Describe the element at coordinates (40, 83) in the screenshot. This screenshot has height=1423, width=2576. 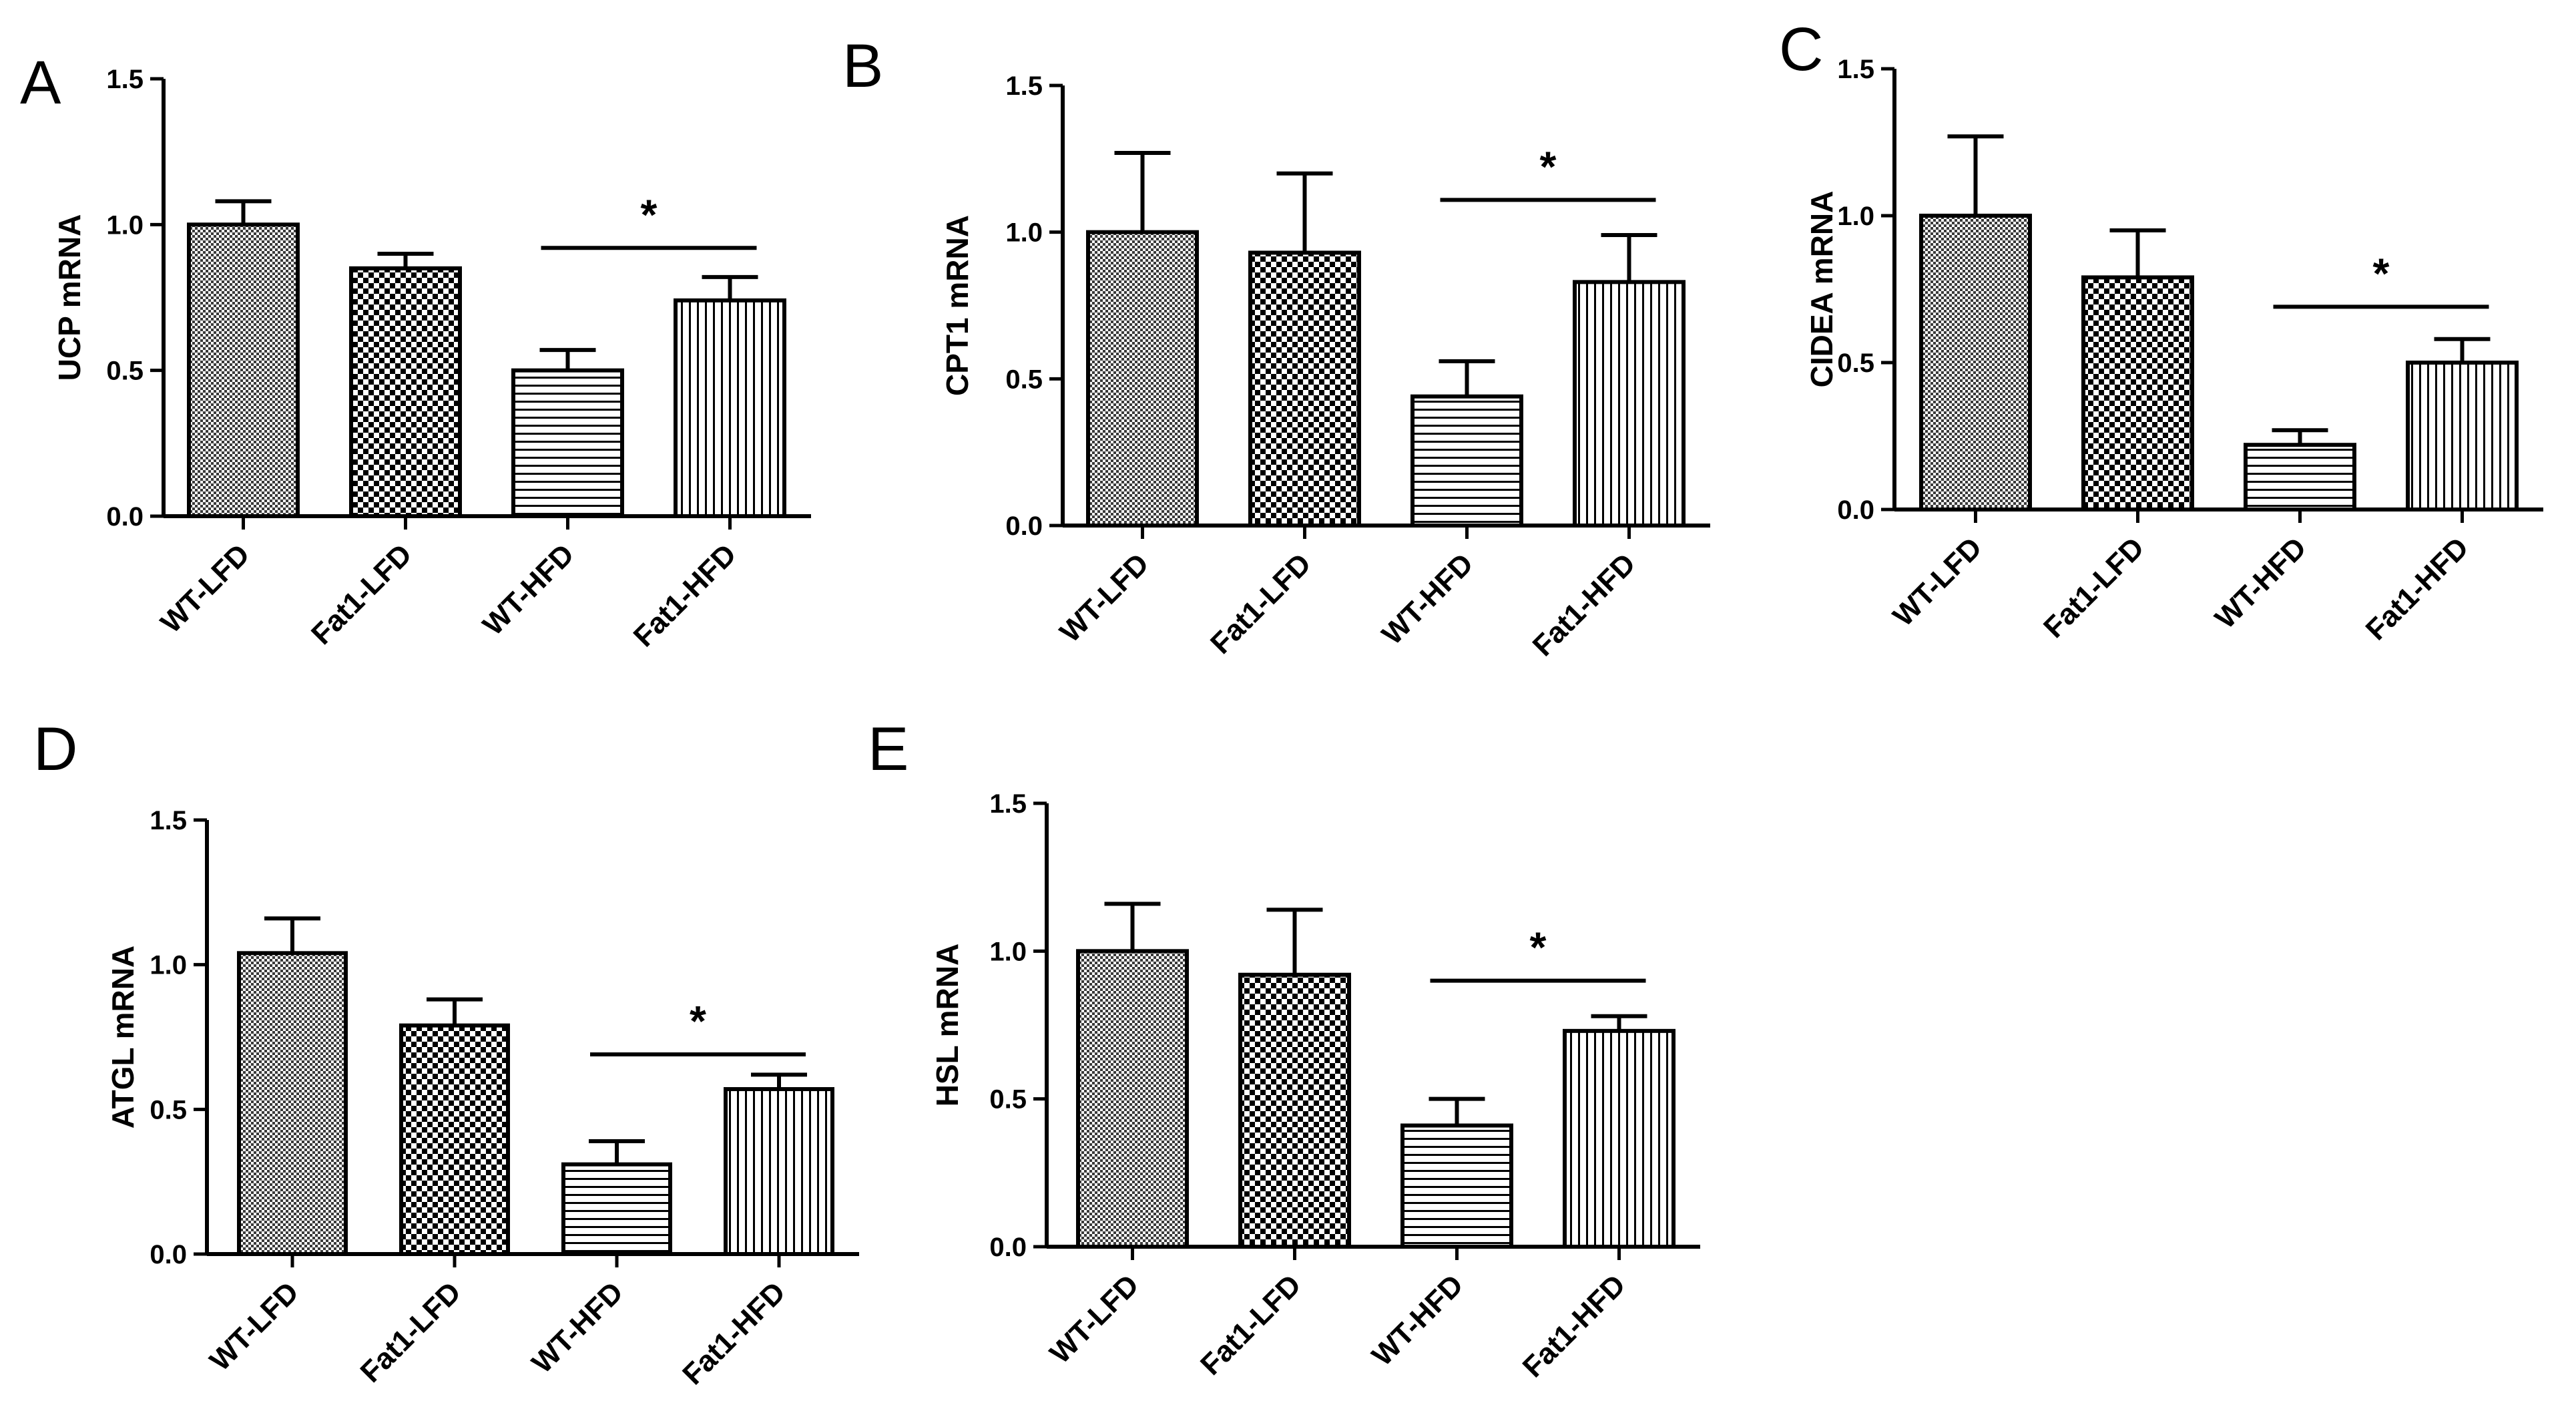
I see `panel-letter-a: A` at that location.